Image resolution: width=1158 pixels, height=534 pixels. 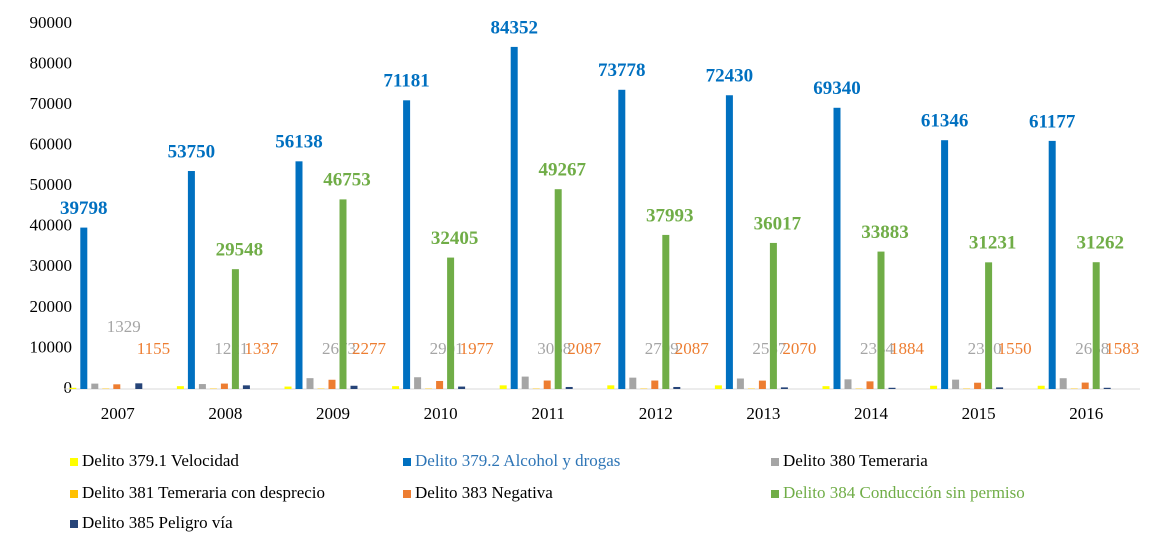 I want to click on legend-label: Delito 385 Peligro vía, so click(x=157, y=522).